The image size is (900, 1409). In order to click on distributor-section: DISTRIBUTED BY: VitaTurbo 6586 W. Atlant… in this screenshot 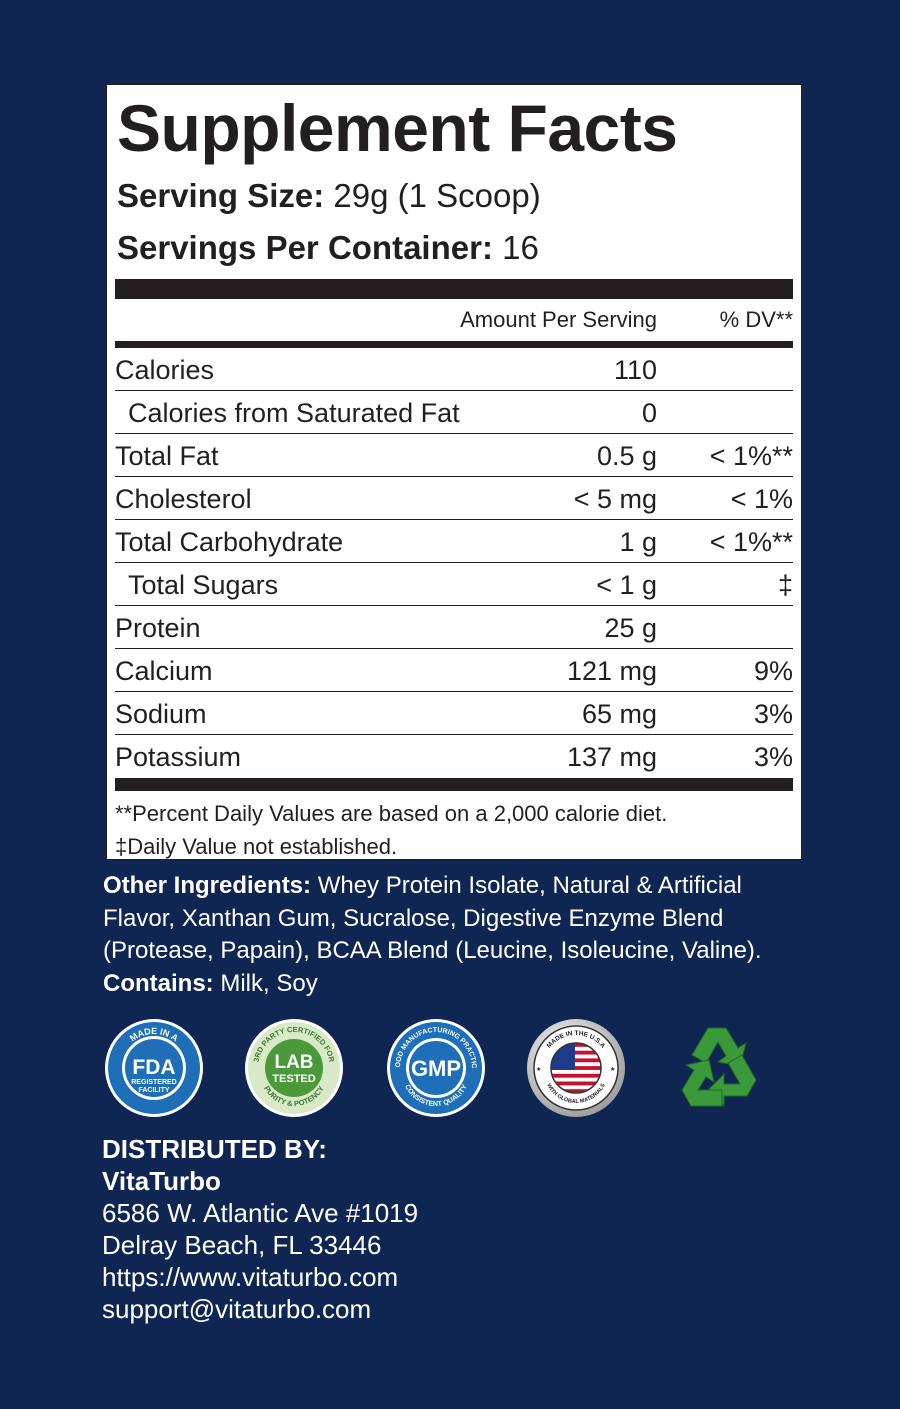, I will do `click(260, 1229)`.